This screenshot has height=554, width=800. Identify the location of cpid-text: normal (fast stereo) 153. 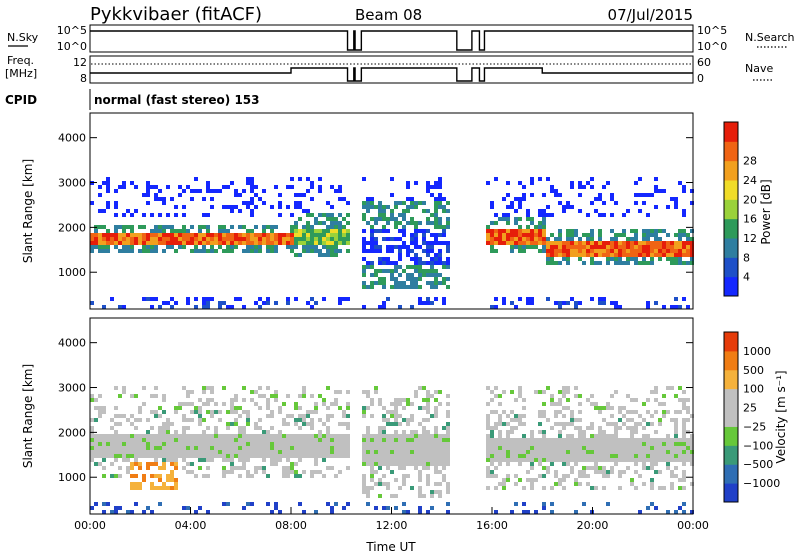
(177, 100).